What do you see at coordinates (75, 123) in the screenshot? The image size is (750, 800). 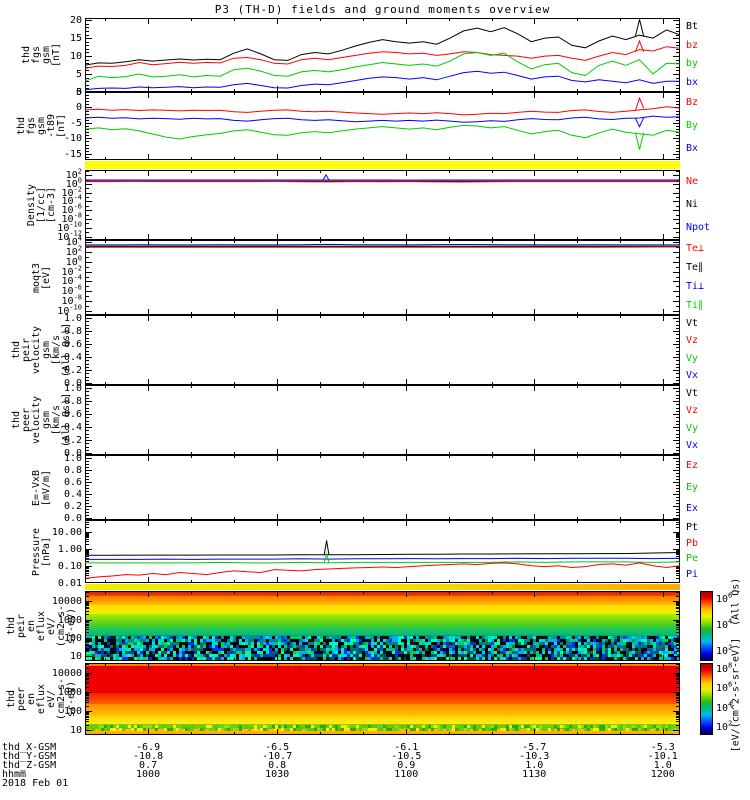 I see `ytick-label: -5` at bounding box center [75, 123].